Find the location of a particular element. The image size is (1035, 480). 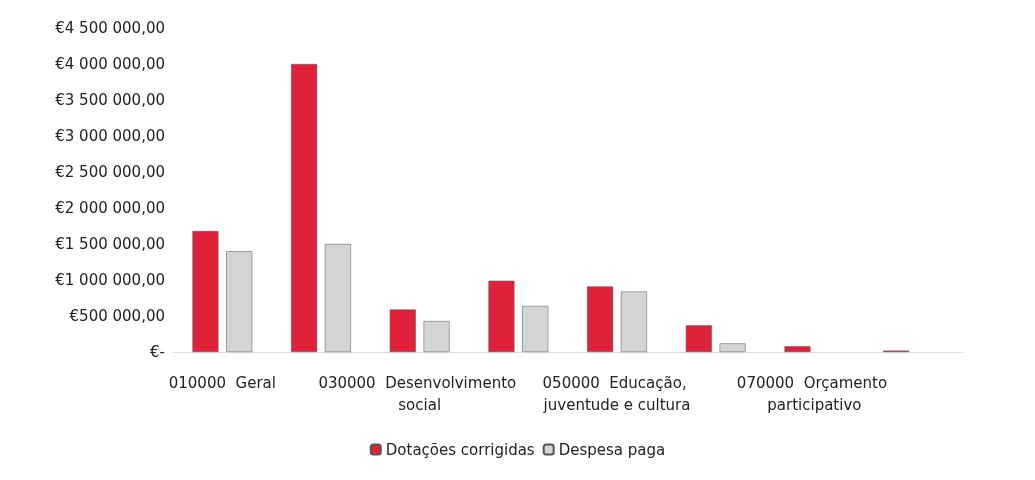

x-tick-label: 070000 Orçamento participativo is located at coordinates (814, 394).